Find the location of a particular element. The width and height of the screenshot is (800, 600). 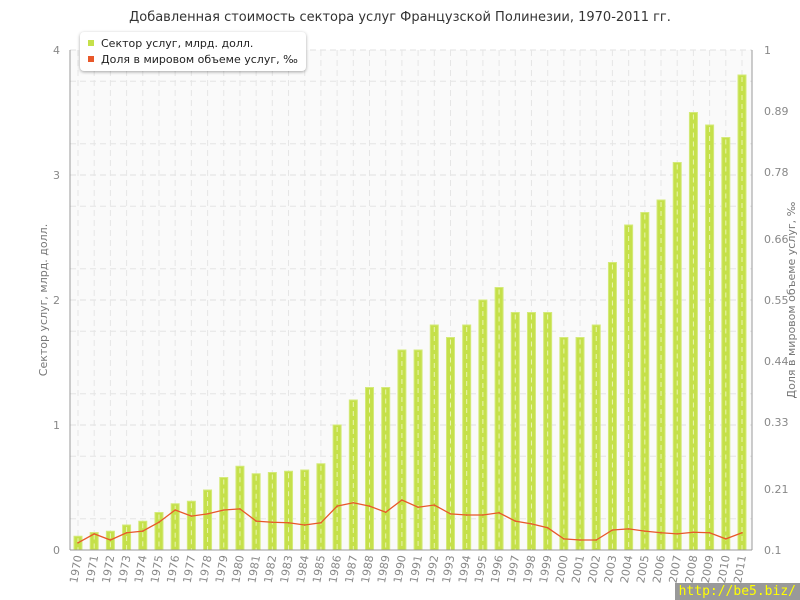

x-tick-label: 1976 is located at coordinates (173, 569).